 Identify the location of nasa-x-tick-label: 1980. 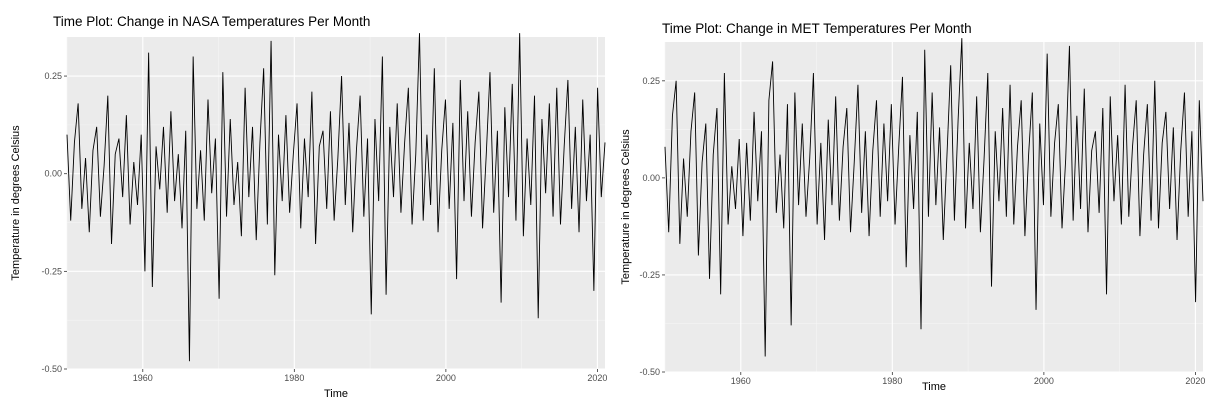
(294, 378).